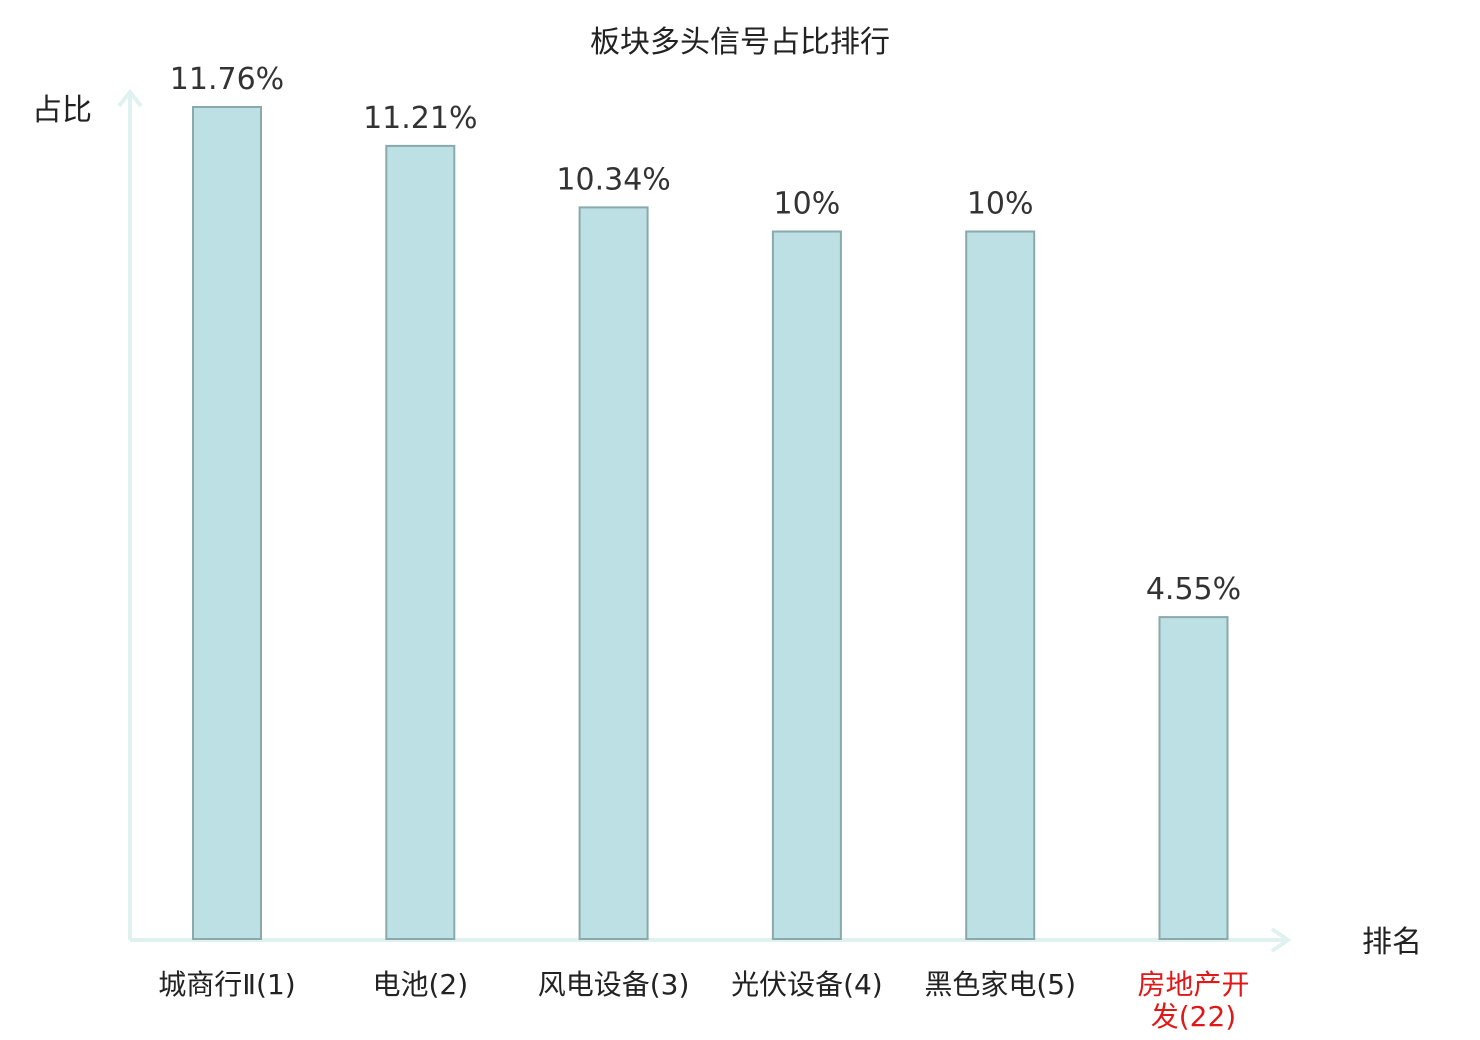 Image resolution: width=1480 pixels, height=1040 pixels. What do you see at coordinates (1193, 589) in the screenshot?
I see `bar-value-label: 4.55%` at bounding box center [1193, 589].